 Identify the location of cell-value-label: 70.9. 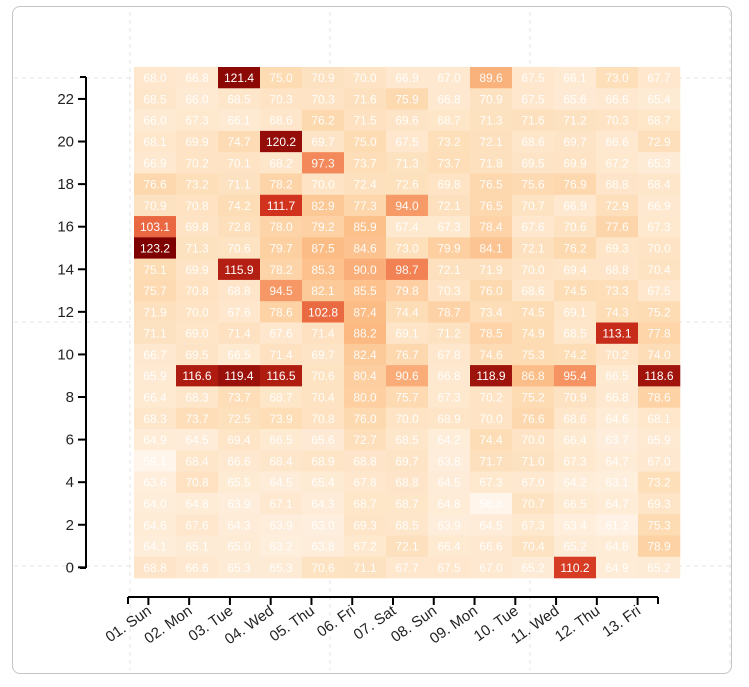
(155, 206).